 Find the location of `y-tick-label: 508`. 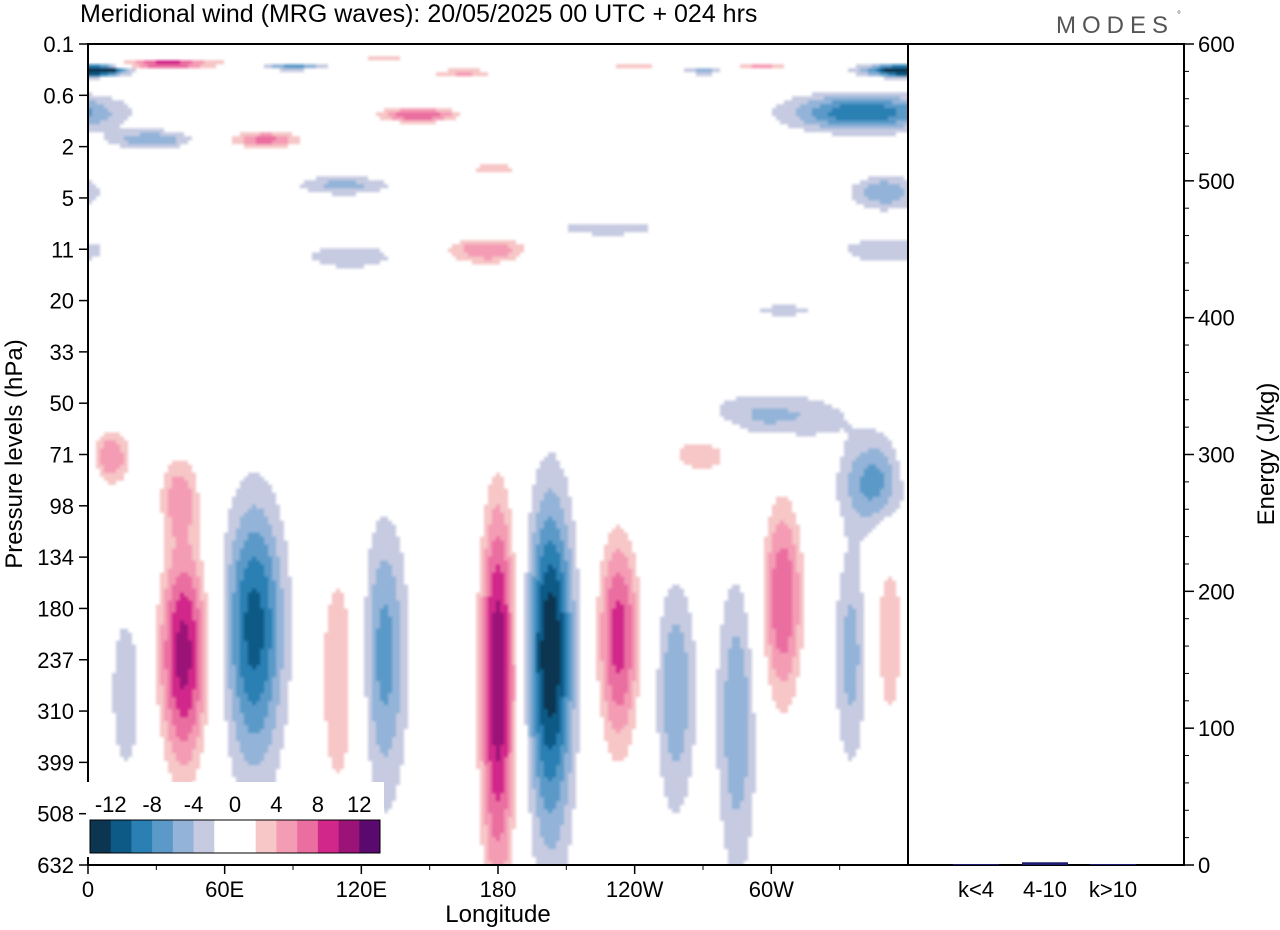

y-tick-label: 508 is located at coordinates (55, 814).